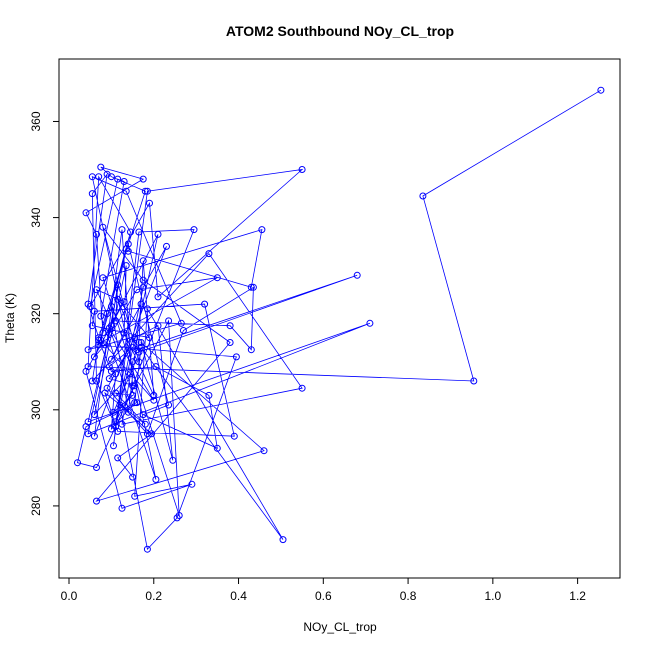  I want to click on x-tick-label: 0.2, so click(153, 596).